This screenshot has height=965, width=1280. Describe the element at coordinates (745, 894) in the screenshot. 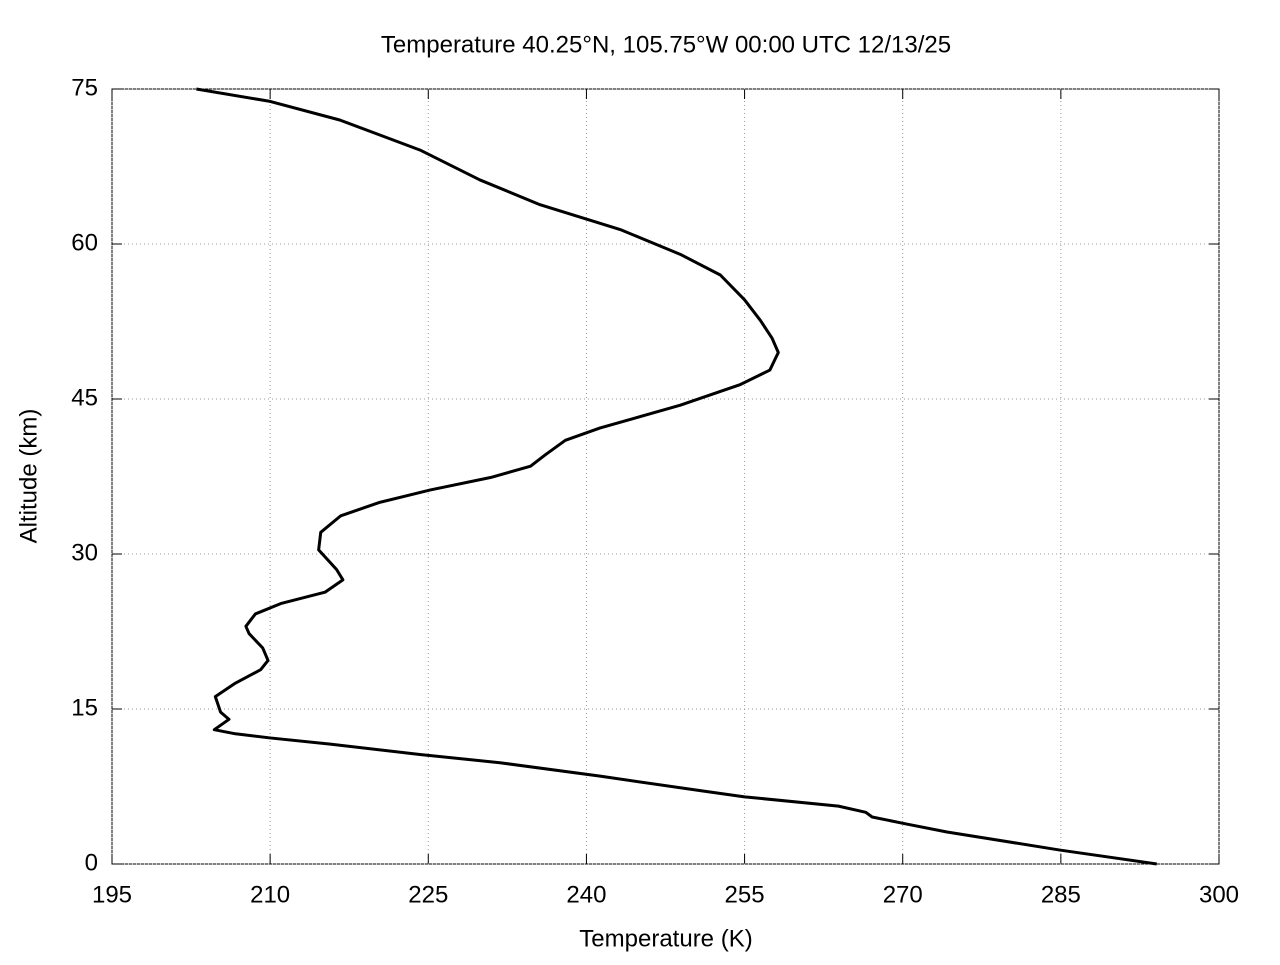

I see `x-tick-label: 255` at that location.